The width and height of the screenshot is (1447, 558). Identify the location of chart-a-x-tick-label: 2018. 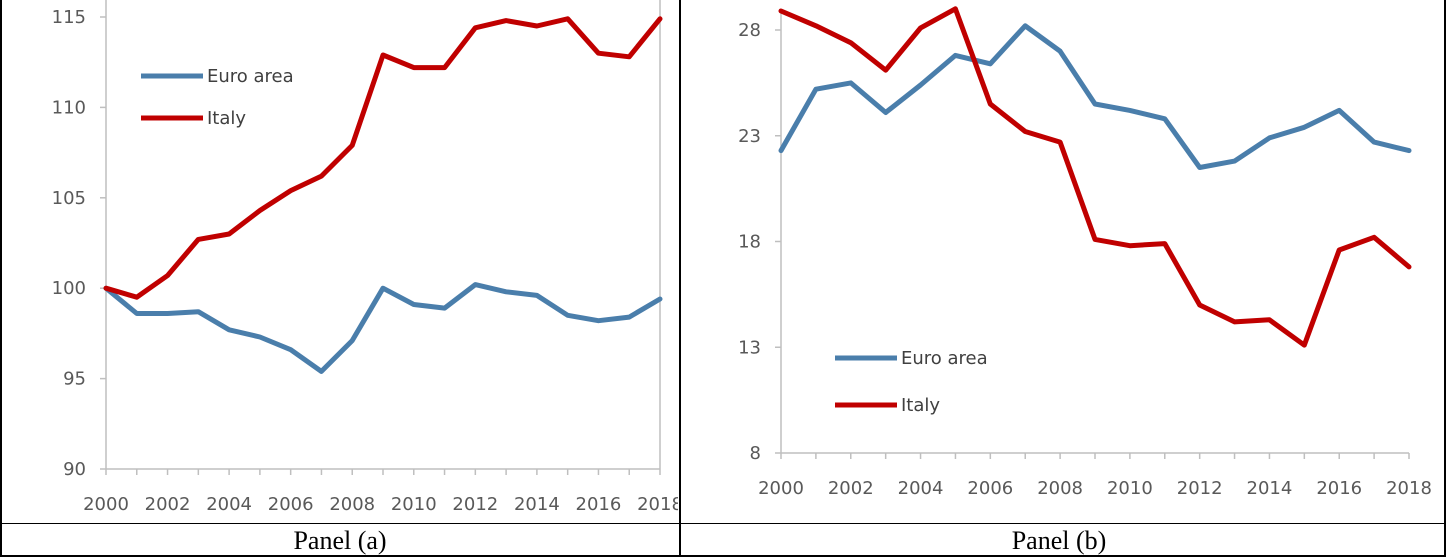
(657, 504).